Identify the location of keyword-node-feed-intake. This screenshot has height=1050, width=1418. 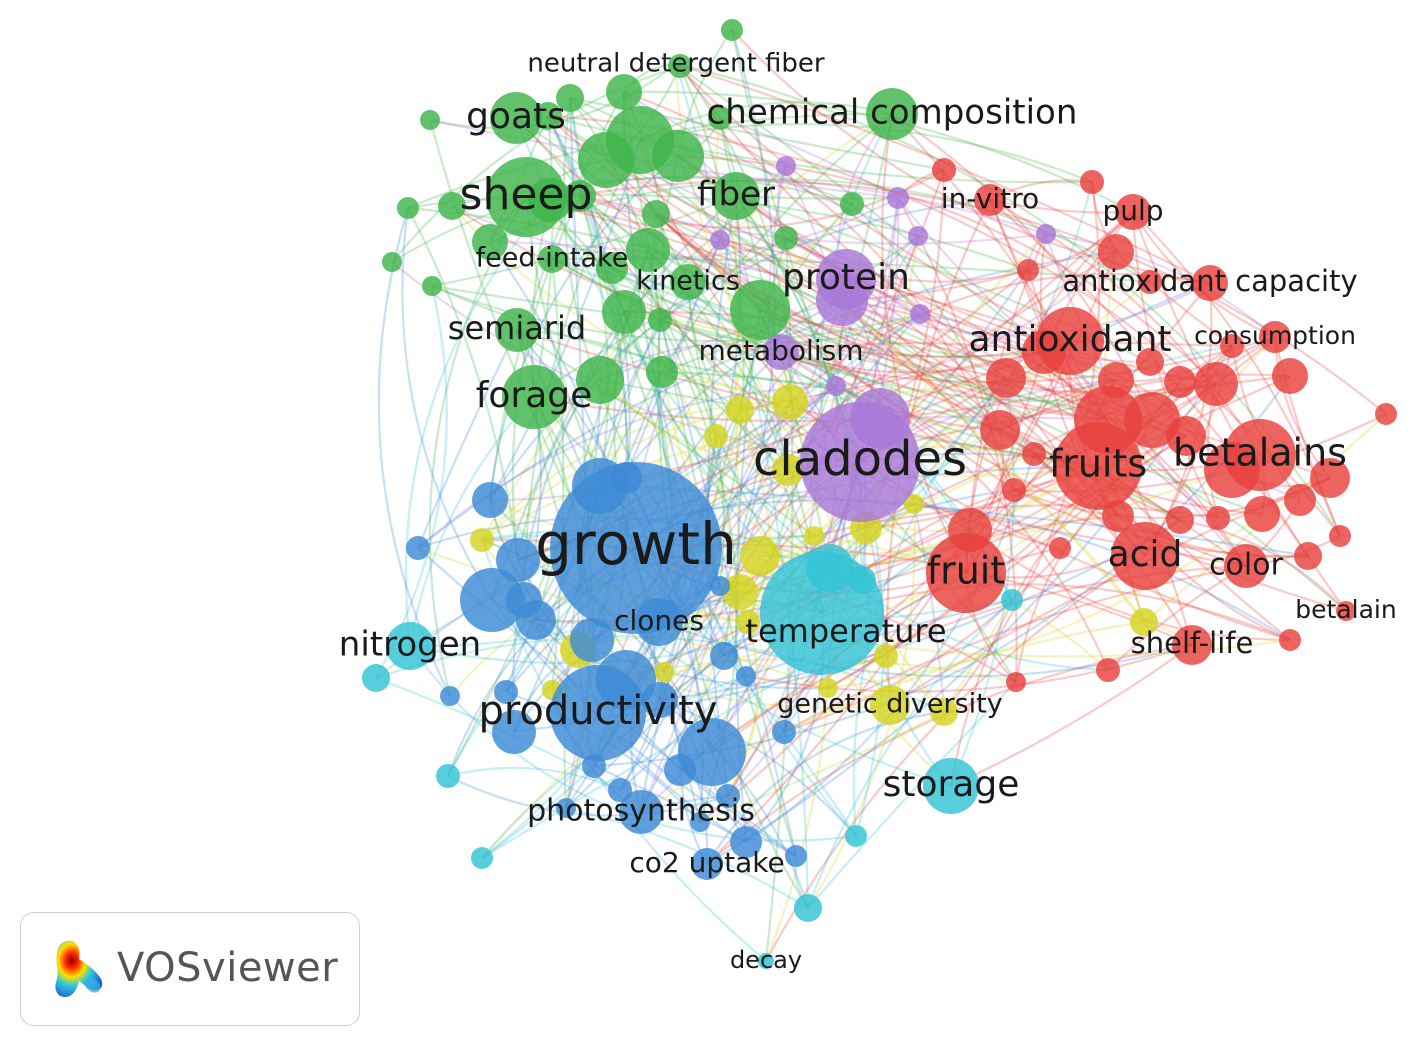
(552, 259).